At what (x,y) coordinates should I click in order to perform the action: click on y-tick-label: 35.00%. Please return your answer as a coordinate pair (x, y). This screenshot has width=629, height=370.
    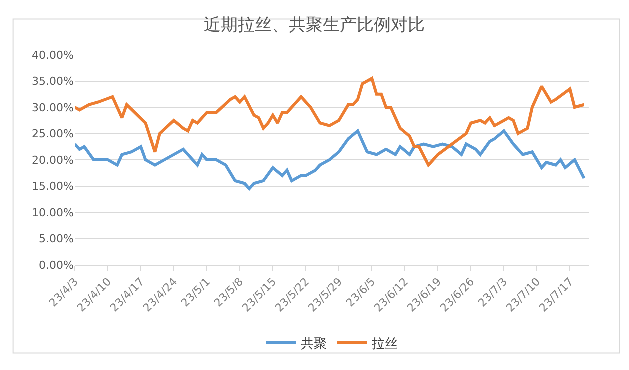
    Looking at the image, I should click on (53, 81).